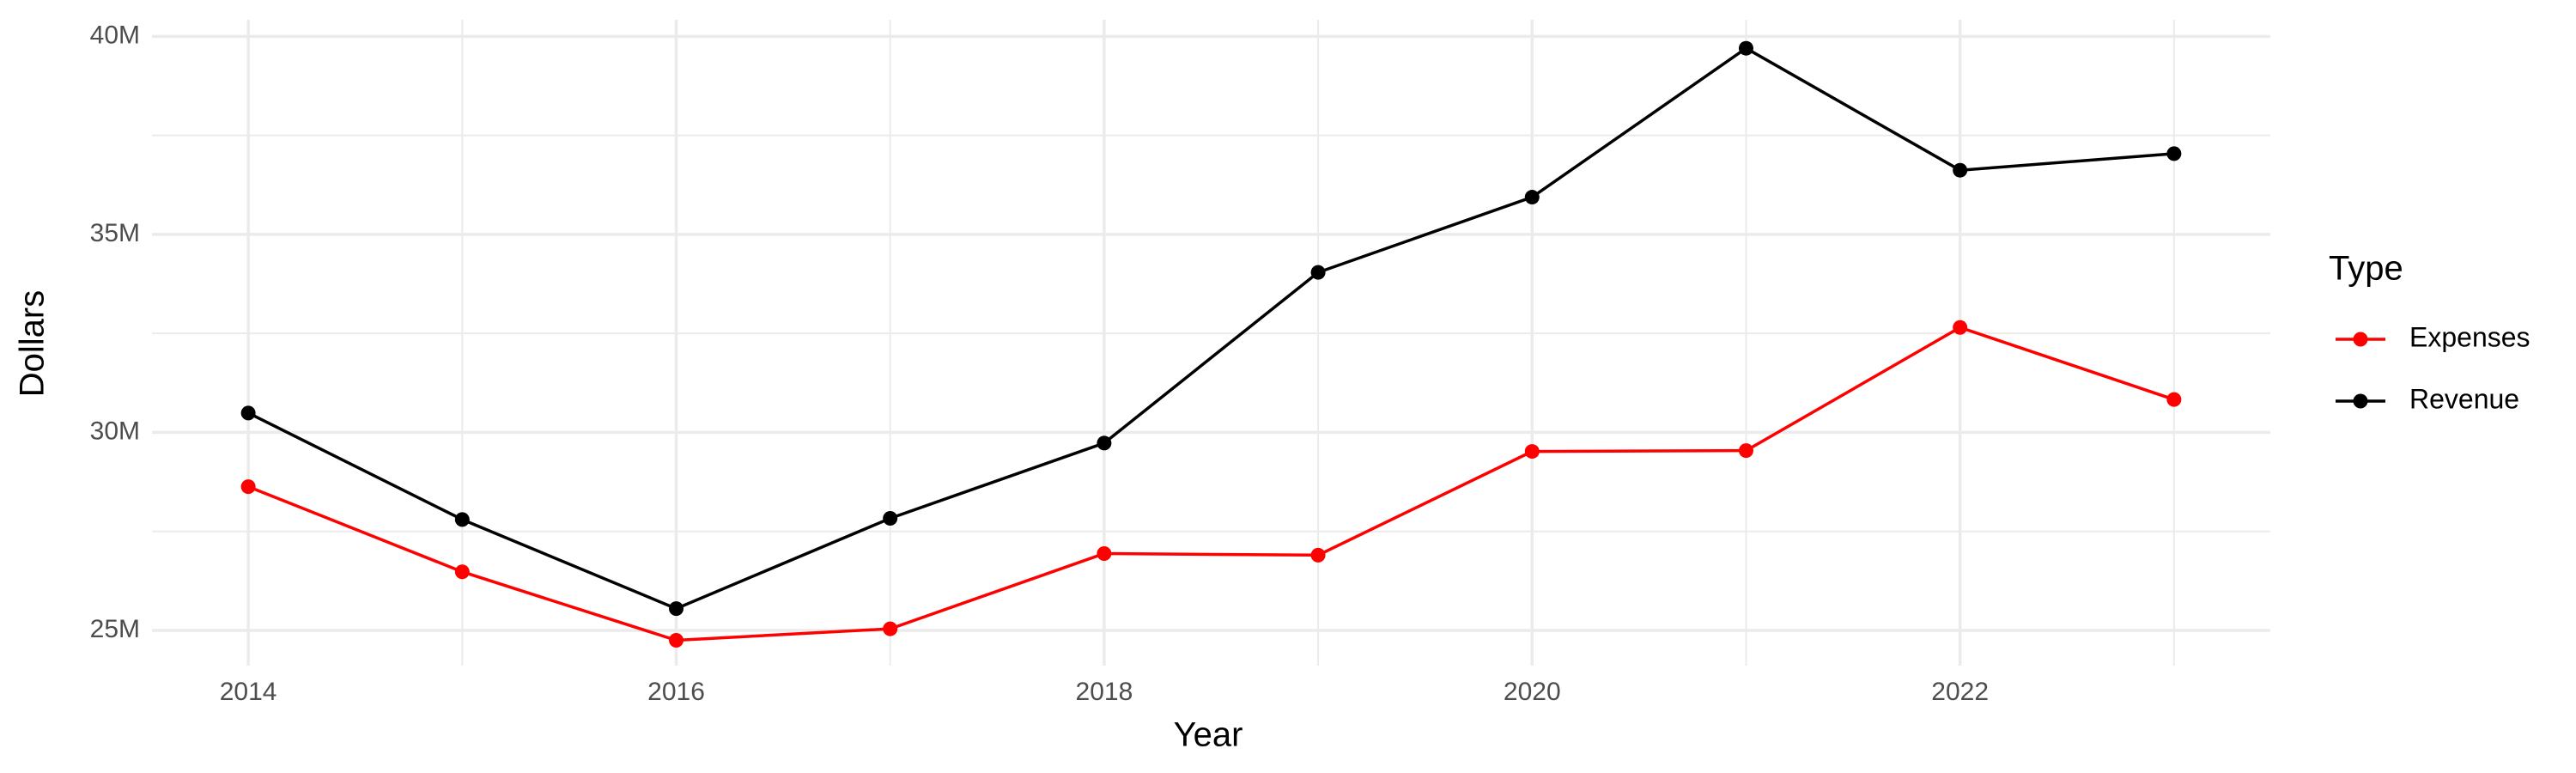 The image size is (2576, 773). What do you see at coordinates (2464, 398) in the screenshot?
I see `legend-label: Revenue` at bounding box center [2464, 398].